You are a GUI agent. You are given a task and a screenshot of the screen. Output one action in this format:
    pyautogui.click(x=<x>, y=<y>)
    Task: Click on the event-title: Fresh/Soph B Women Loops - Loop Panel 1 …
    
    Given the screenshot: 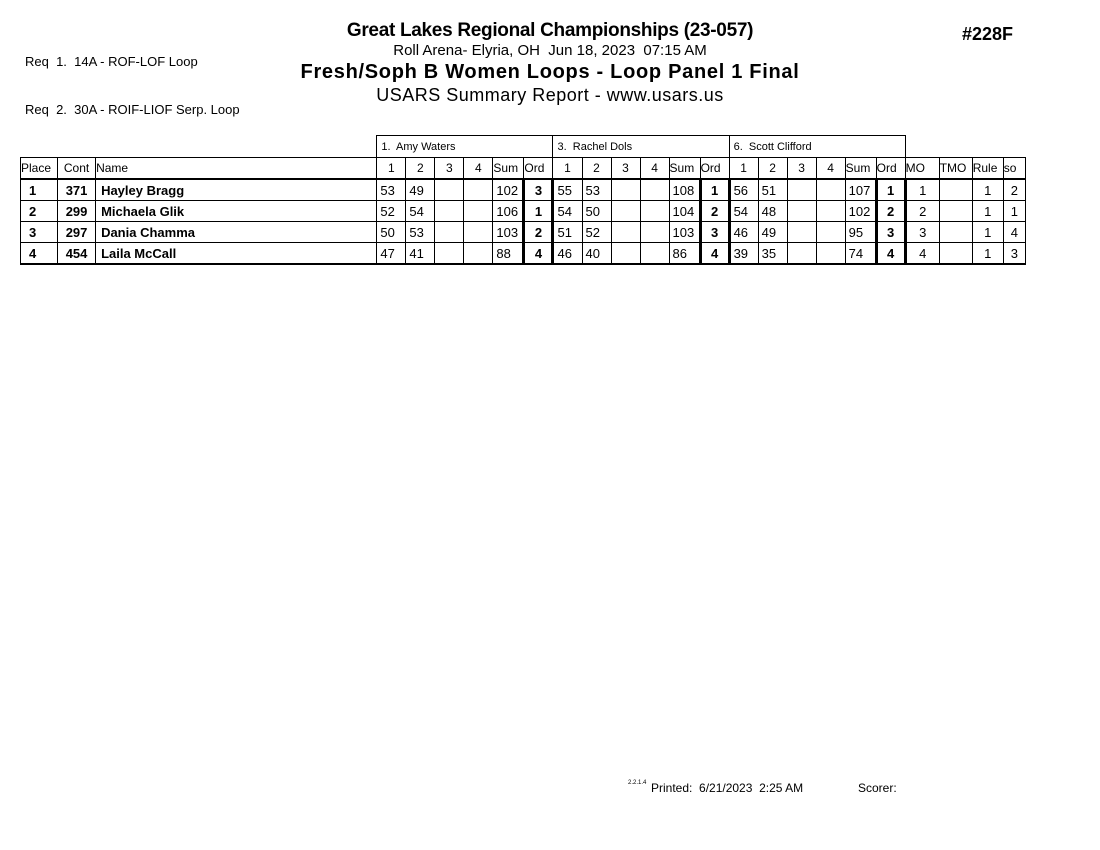 What is the action you would take?
    pyautogui.click(x=550, y=72)
    